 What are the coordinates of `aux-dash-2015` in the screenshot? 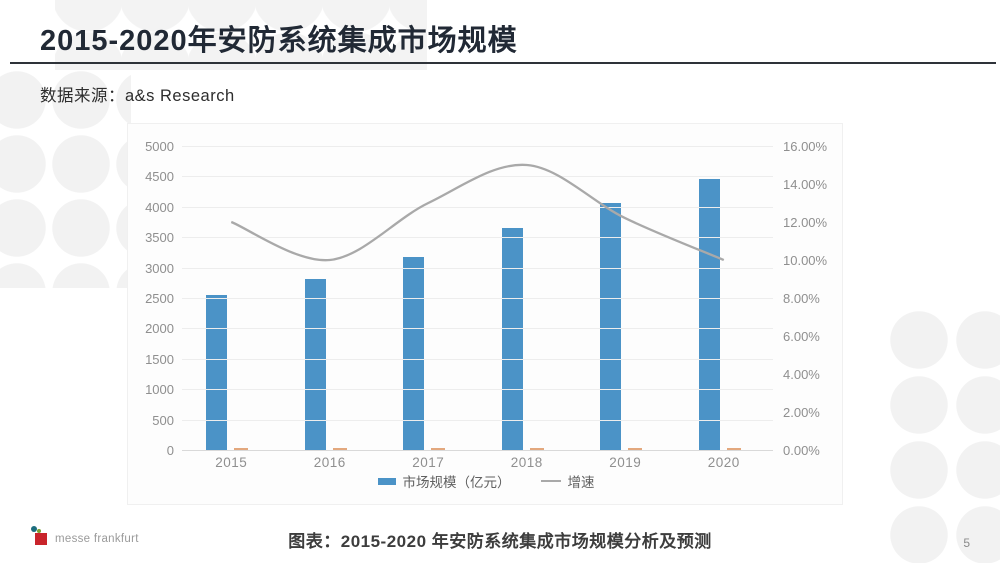 It's located at (241, 449).